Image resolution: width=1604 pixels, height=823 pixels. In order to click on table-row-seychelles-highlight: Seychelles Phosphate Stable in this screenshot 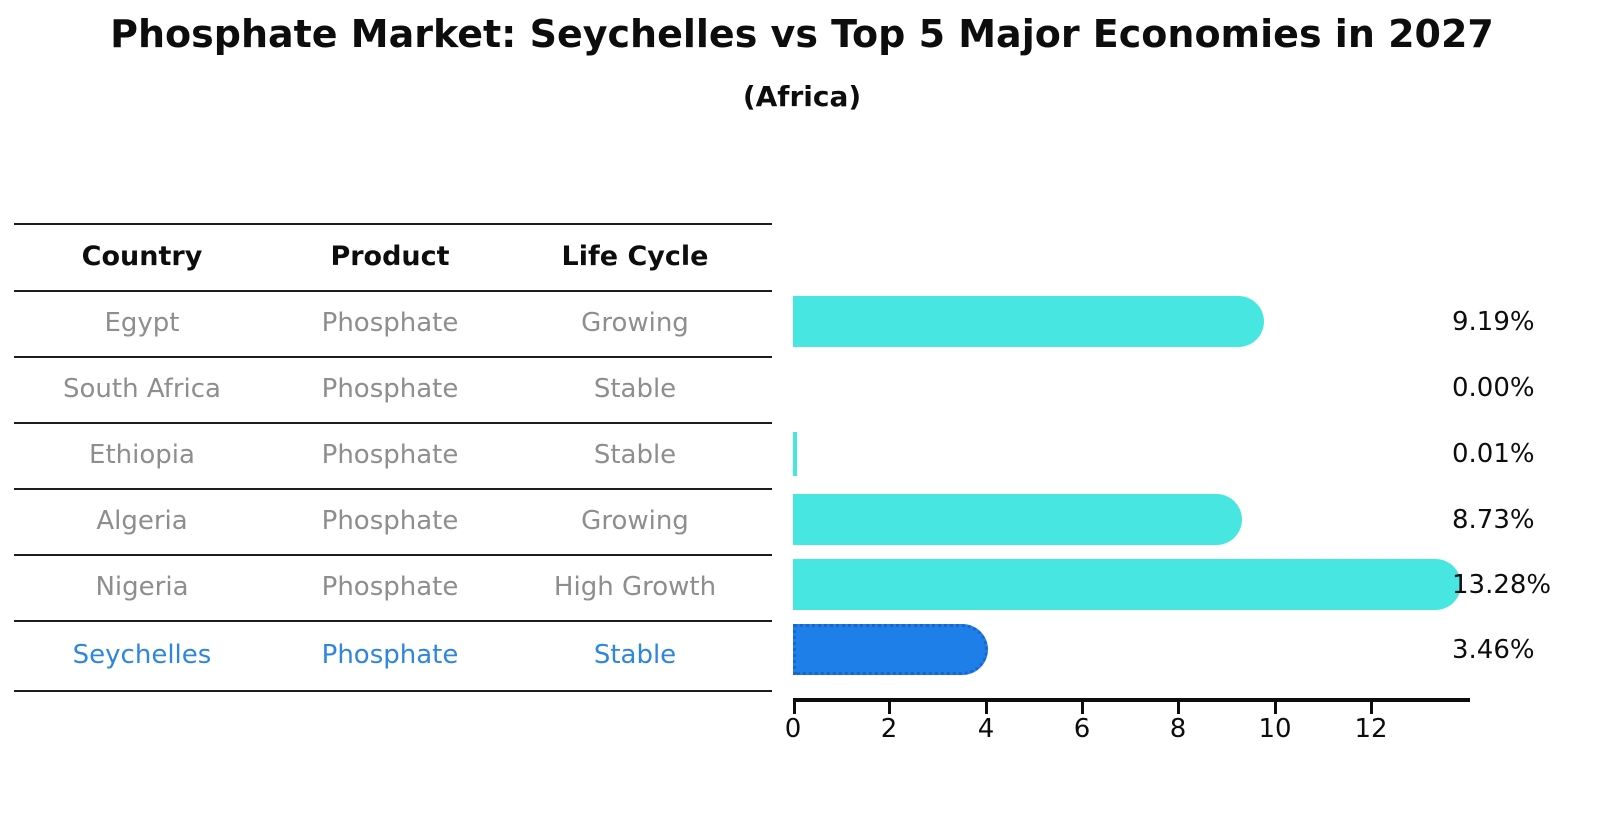, I will do `click(393, 655)`.